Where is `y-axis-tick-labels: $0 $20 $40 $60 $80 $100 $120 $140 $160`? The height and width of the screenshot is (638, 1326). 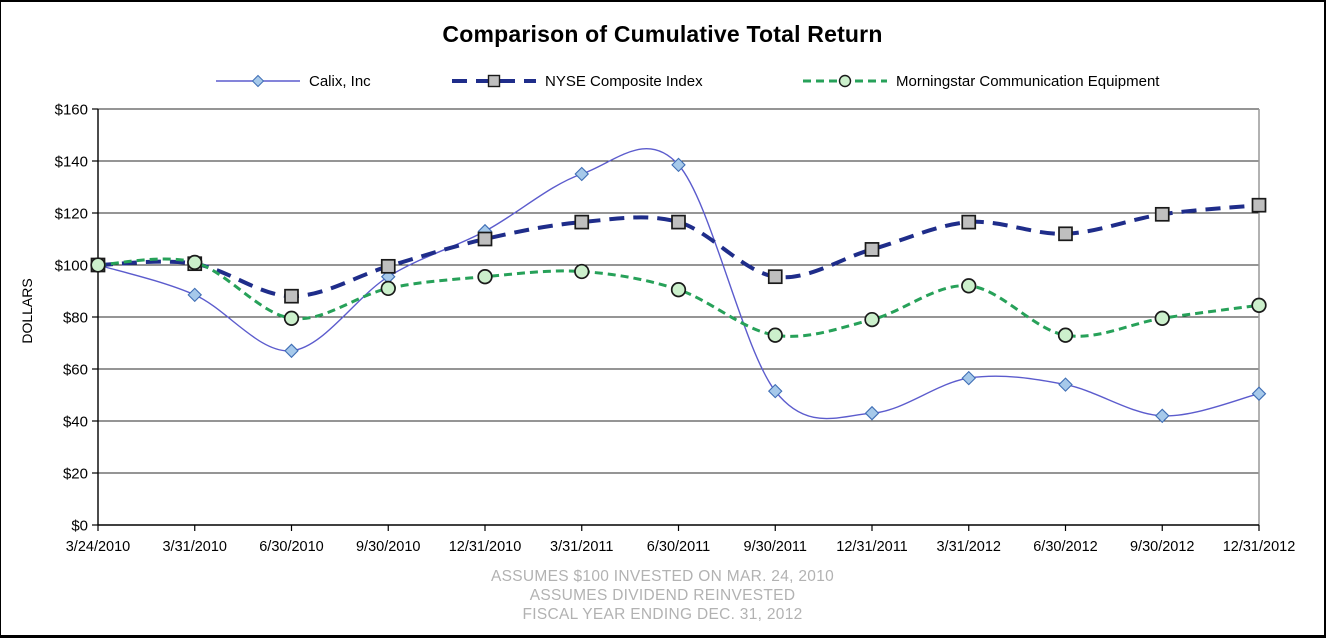
y-axis-tick-labels: $0 $20 $40 $60 $80 $100 $120 $140 $160 is located at coordinates (71, 318).